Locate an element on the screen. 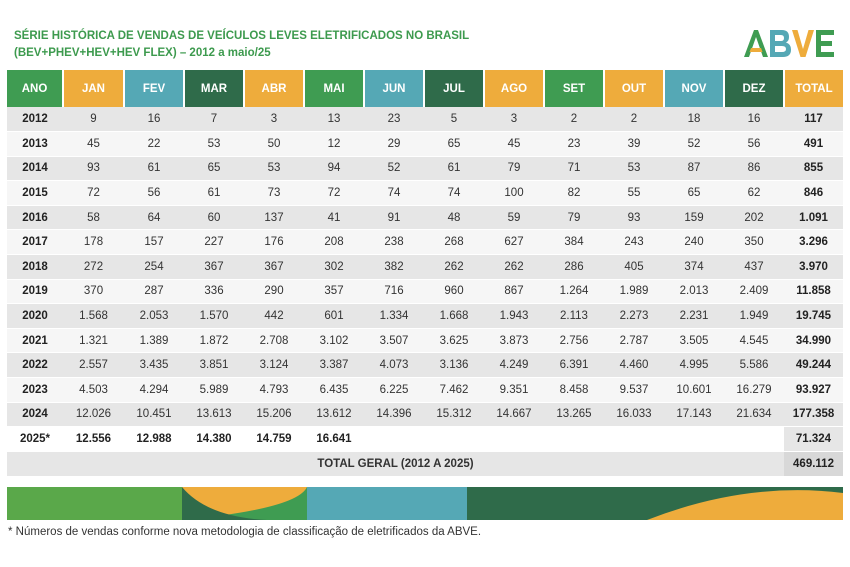  value-cell: 1.334 is located at coordinates (394, 316).